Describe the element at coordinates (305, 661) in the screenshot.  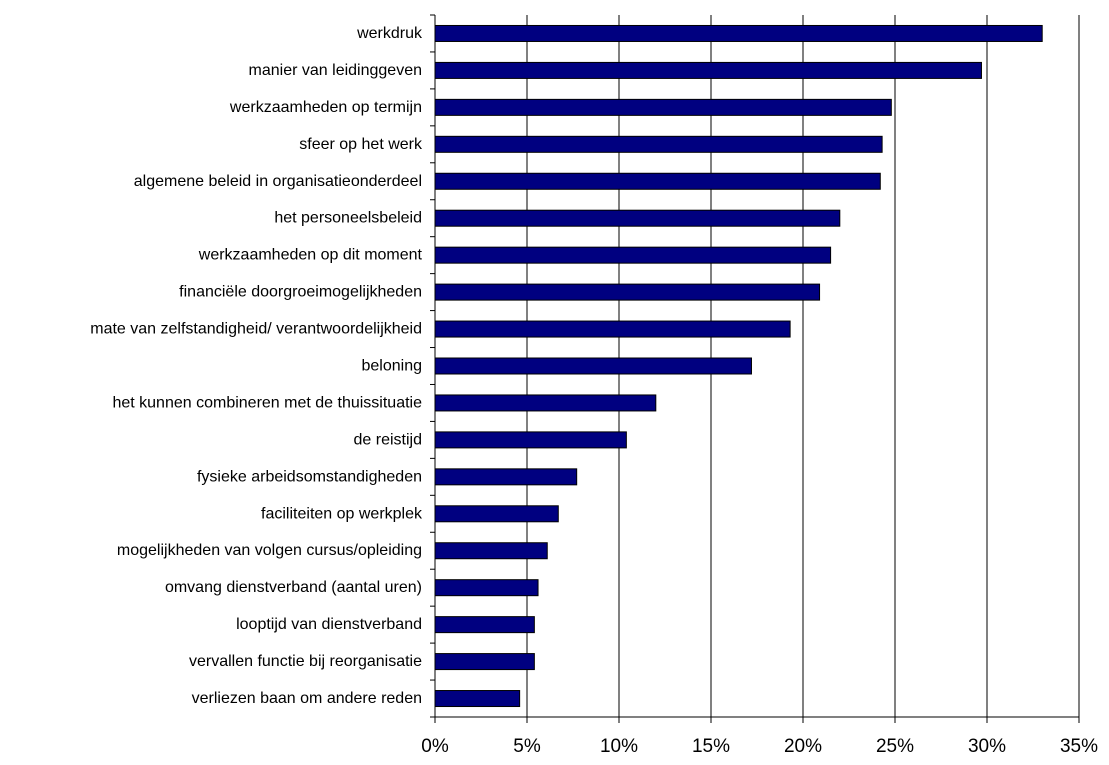
I see `category-label: vervallen functie bij reorganisatie` at that location.